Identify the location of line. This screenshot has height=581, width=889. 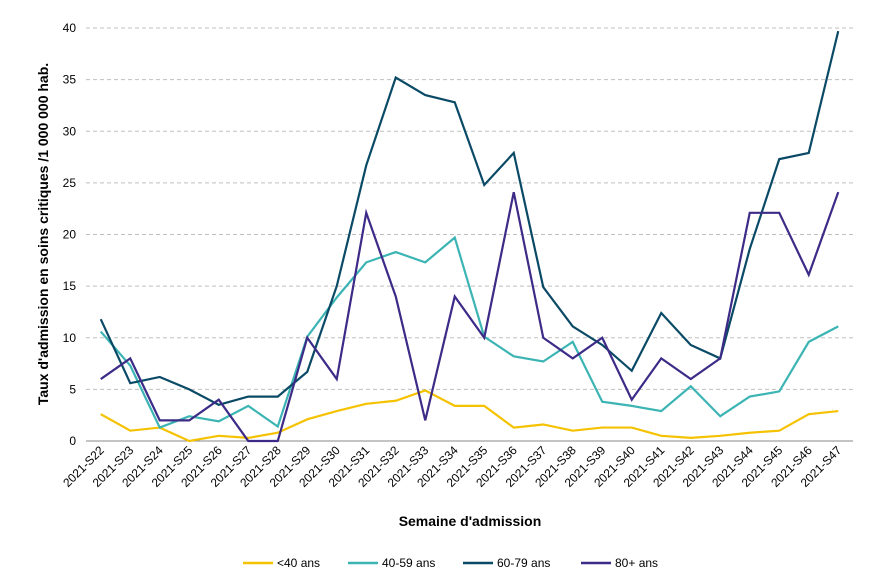
(469, 416).